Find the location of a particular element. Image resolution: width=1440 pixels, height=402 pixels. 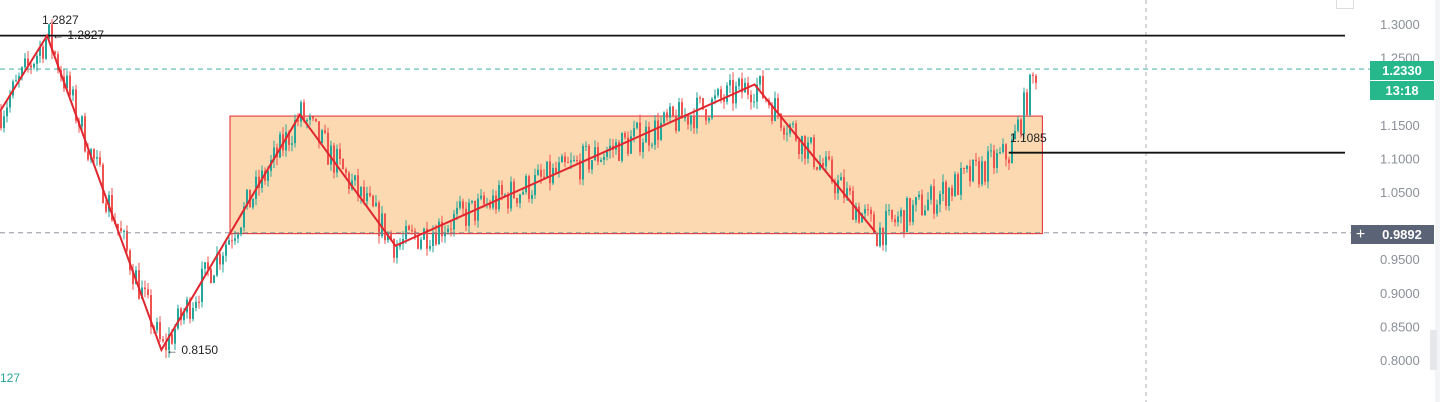

corner-button is located at coordinates (1345, 4).